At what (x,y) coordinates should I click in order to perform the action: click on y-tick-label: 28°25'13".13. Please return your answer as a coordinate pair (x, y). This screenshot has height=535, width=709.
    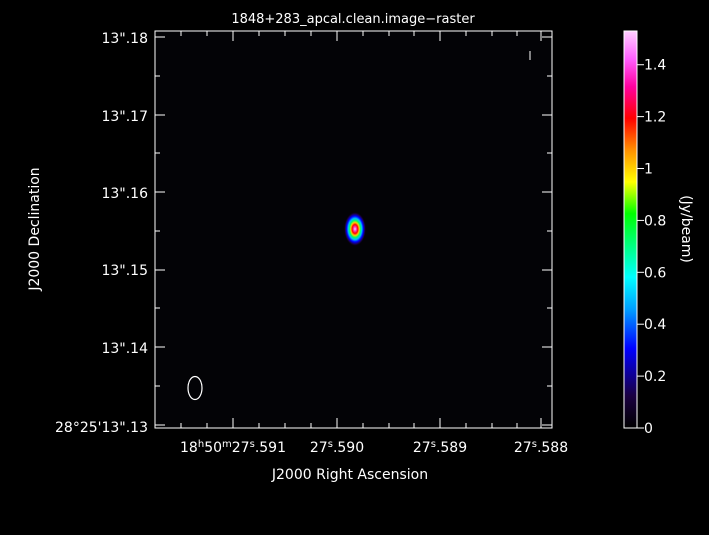
    Looking at the image, I should click on (101, 428).